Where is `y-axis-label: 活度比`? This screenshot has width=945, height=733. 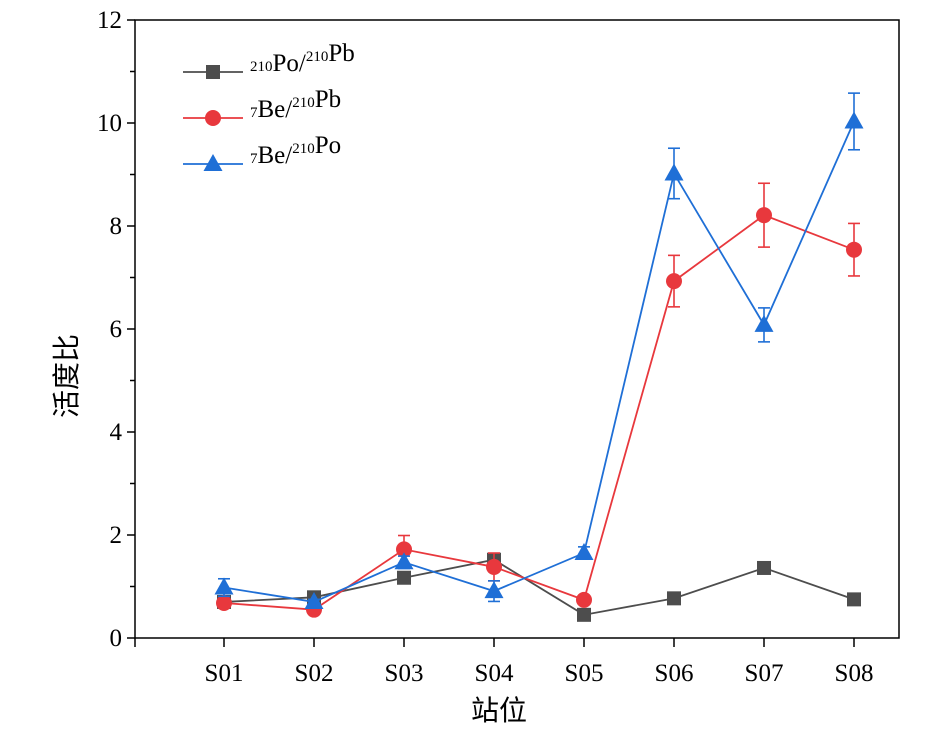
y-axis-label: 活度比 is located at coordinates (67, 376).